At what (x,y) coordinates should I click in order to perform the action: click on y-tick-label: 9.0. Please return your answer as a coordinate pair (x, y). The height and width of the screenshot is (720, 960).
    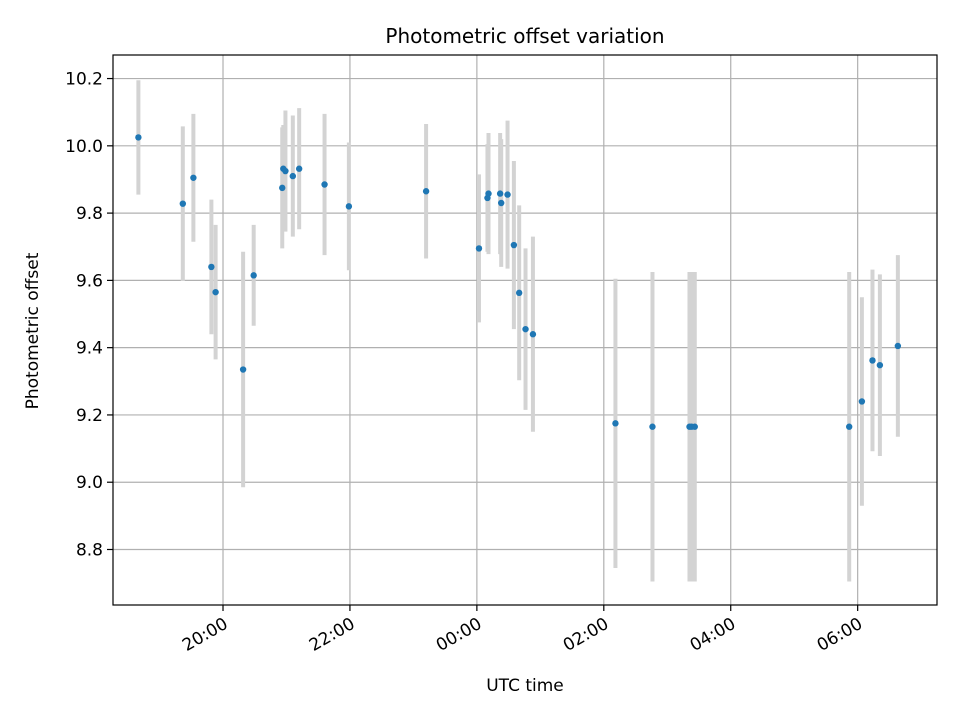
    Looking at the image, I should click on (89, 483).